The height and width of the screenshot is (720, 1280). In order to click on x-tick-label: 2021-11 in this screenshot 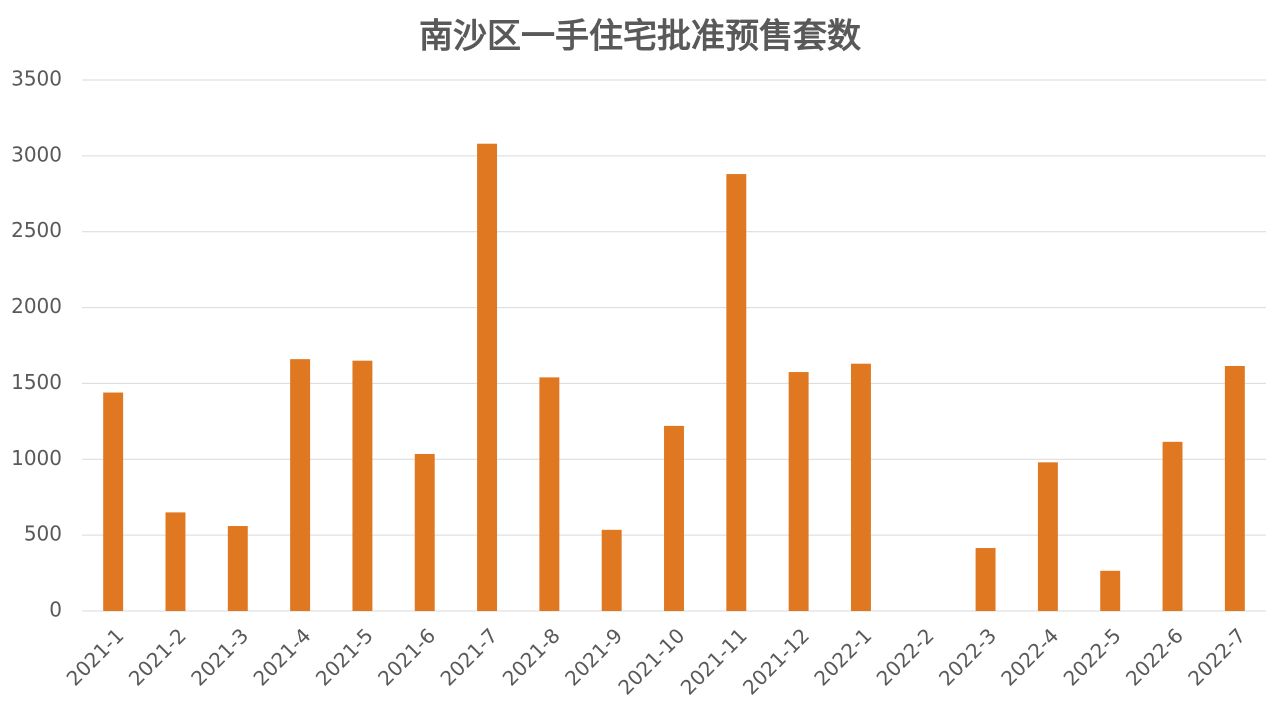, I will do `click(714, 661)`.